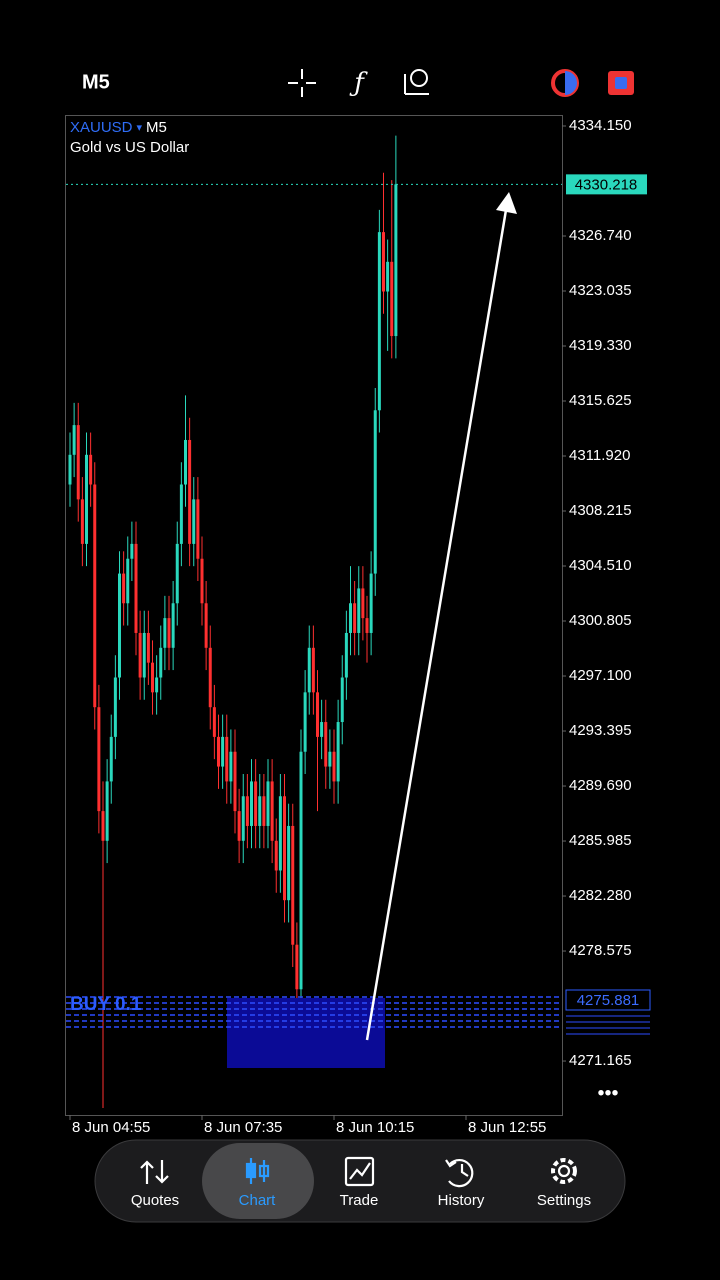 Image resolution: width=720 pixels, height=1280 pixels. I want to click on trade-icon, so click(565, 83).